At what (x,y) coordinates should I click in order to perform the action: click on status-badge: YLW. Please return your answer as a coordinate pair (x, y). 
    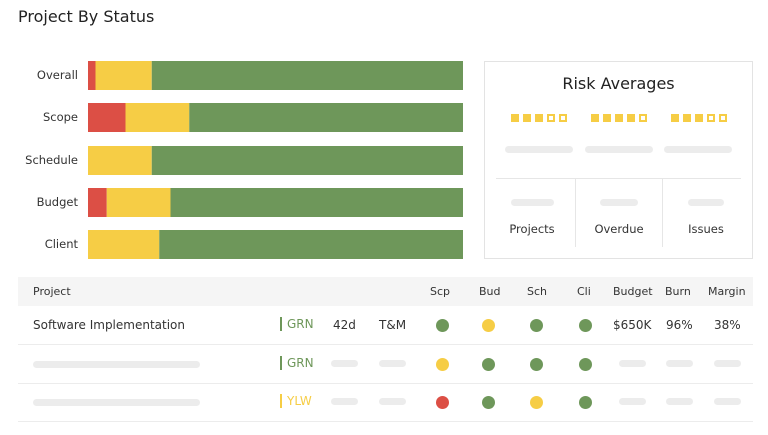
    Looking at the image, I should click on (296, 401).